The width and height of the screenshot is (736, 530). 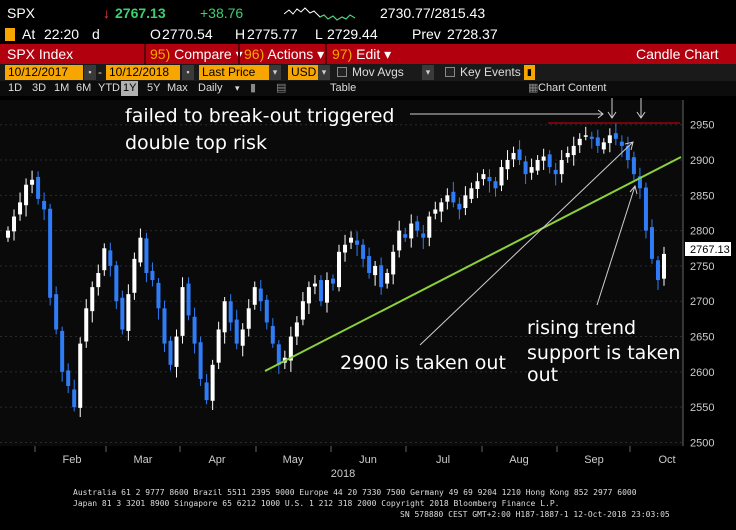 What do you see at coordinates (572, 88) in the screenshot?
I see `chart-content-button: Chart Content` at bounding box center [572, 88].